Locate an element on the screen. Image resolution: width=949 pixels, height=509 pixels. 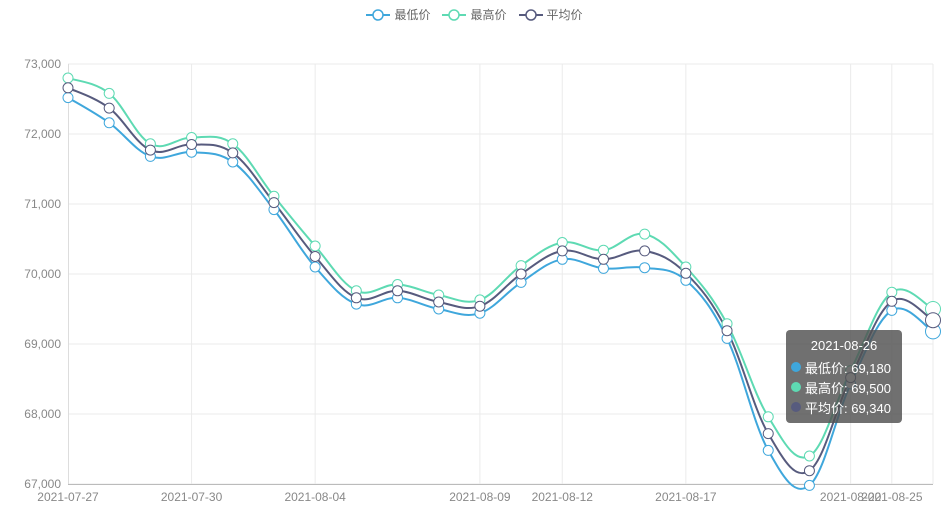
tooltip-row-avg: 平均价: 69,340 is located at coordinates (844, 407).